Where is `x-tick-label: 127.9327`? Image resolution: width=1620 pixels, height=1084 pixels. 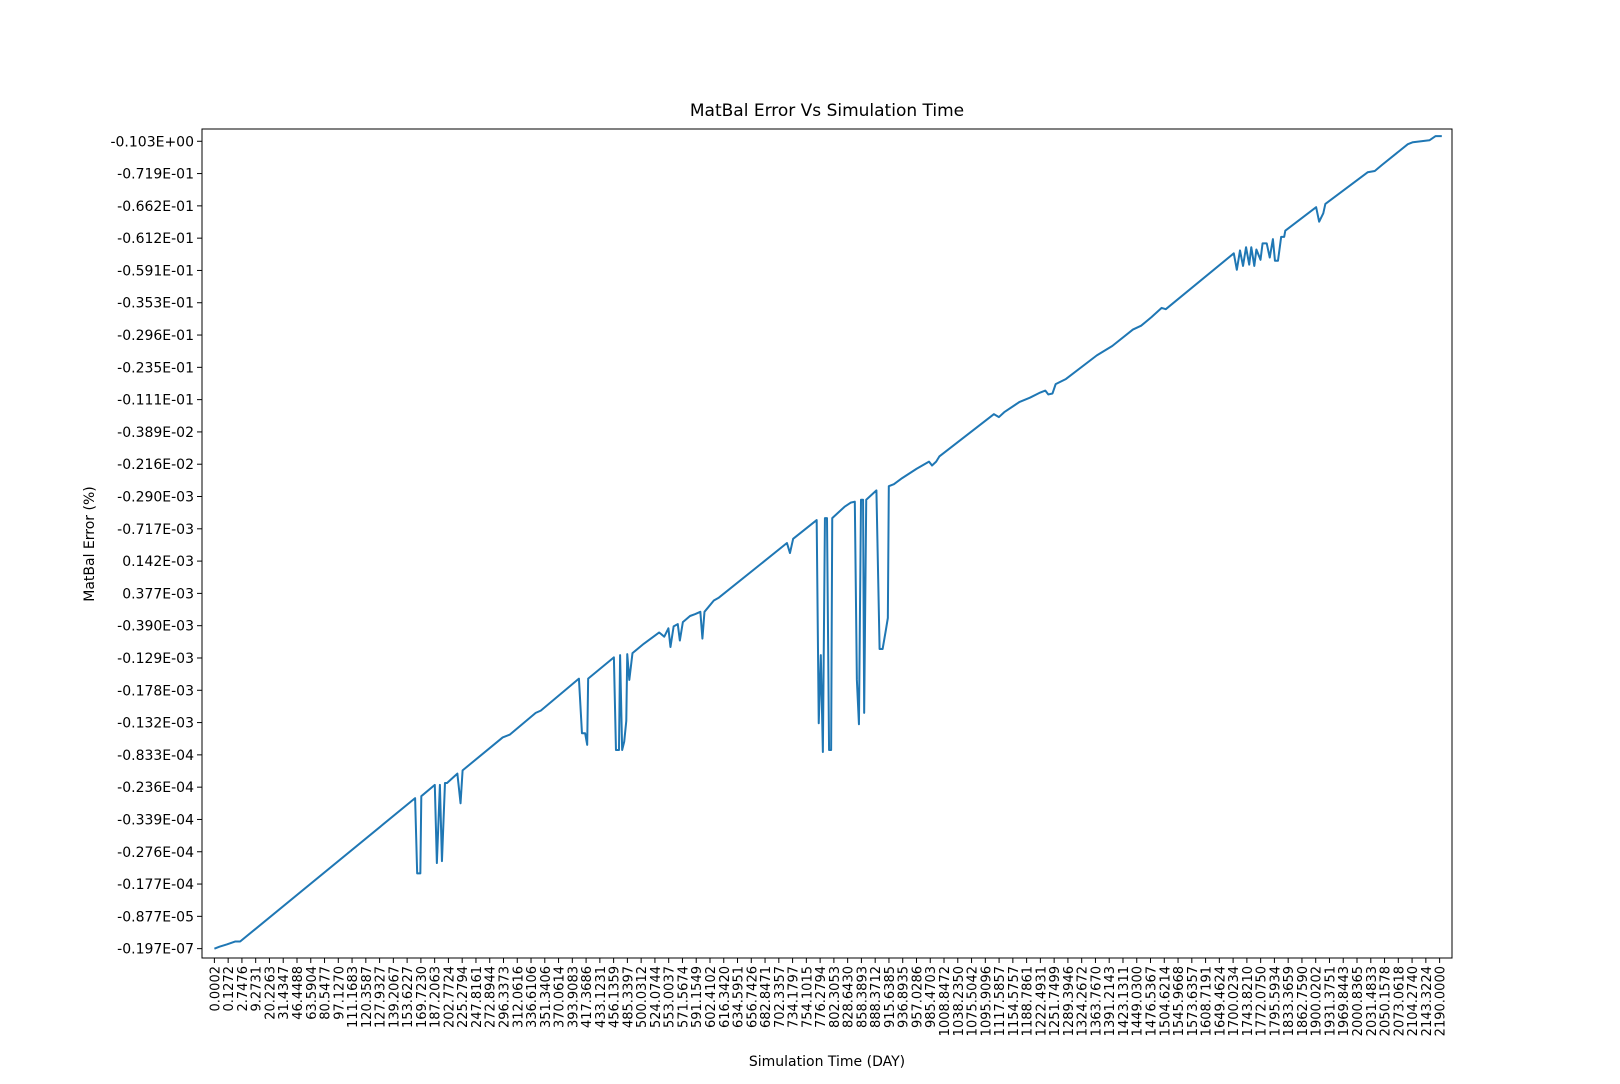
x-tick-label: 127.9327 is located at coordinates (381, 997).